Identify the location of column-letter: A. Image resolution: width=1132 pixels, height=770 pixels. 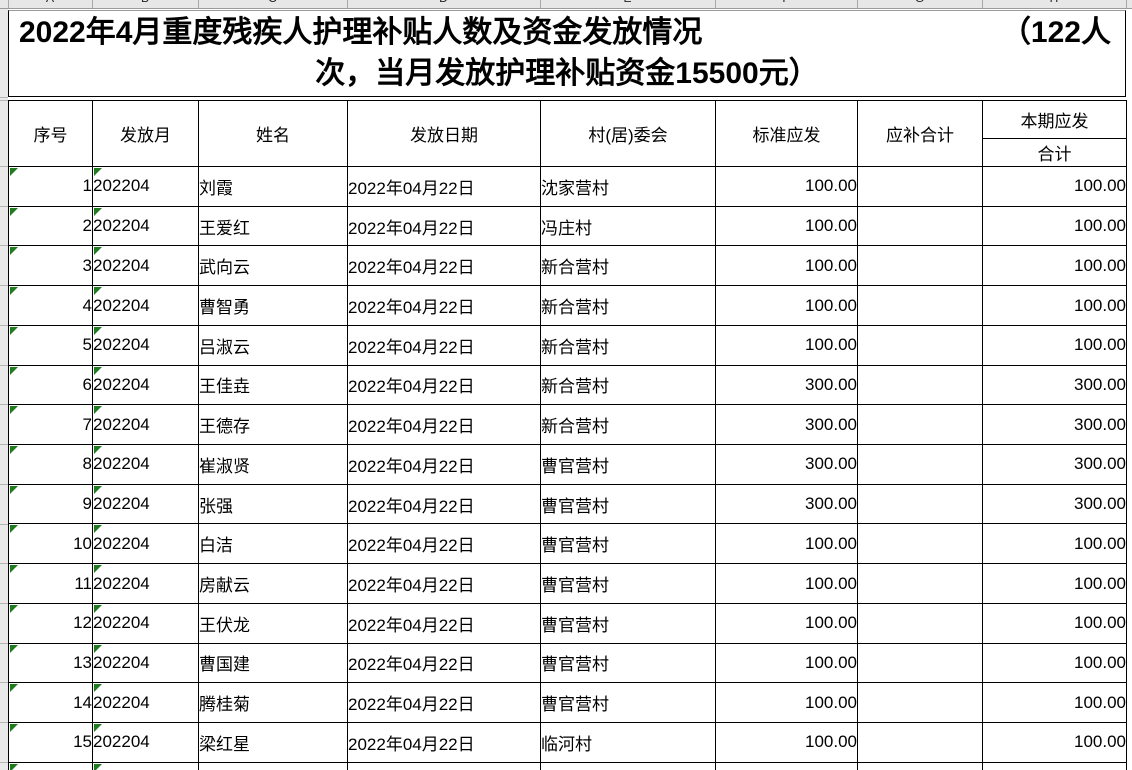
(50, 2).